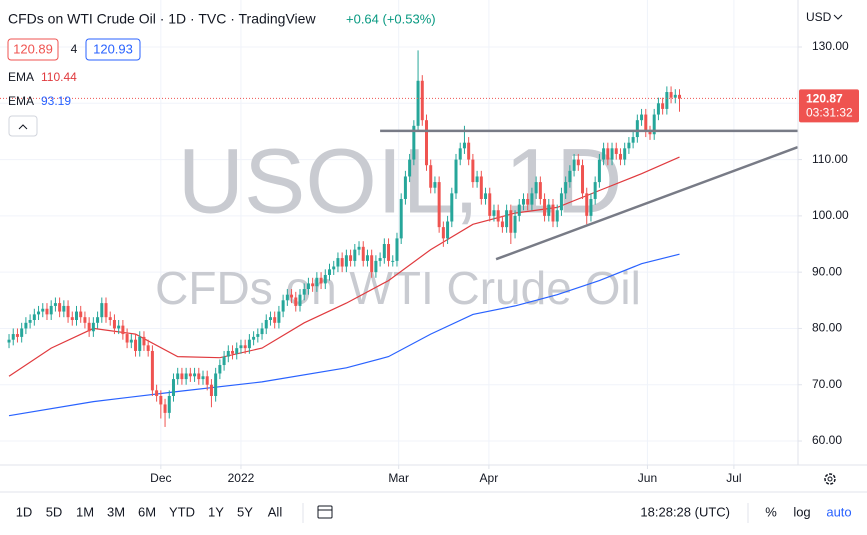 The width and height of the screenshot is (867, 535). Describe the element at coordinates (830, 159) in the screenshot. I see `y-tick-label: 110.00` at that location.